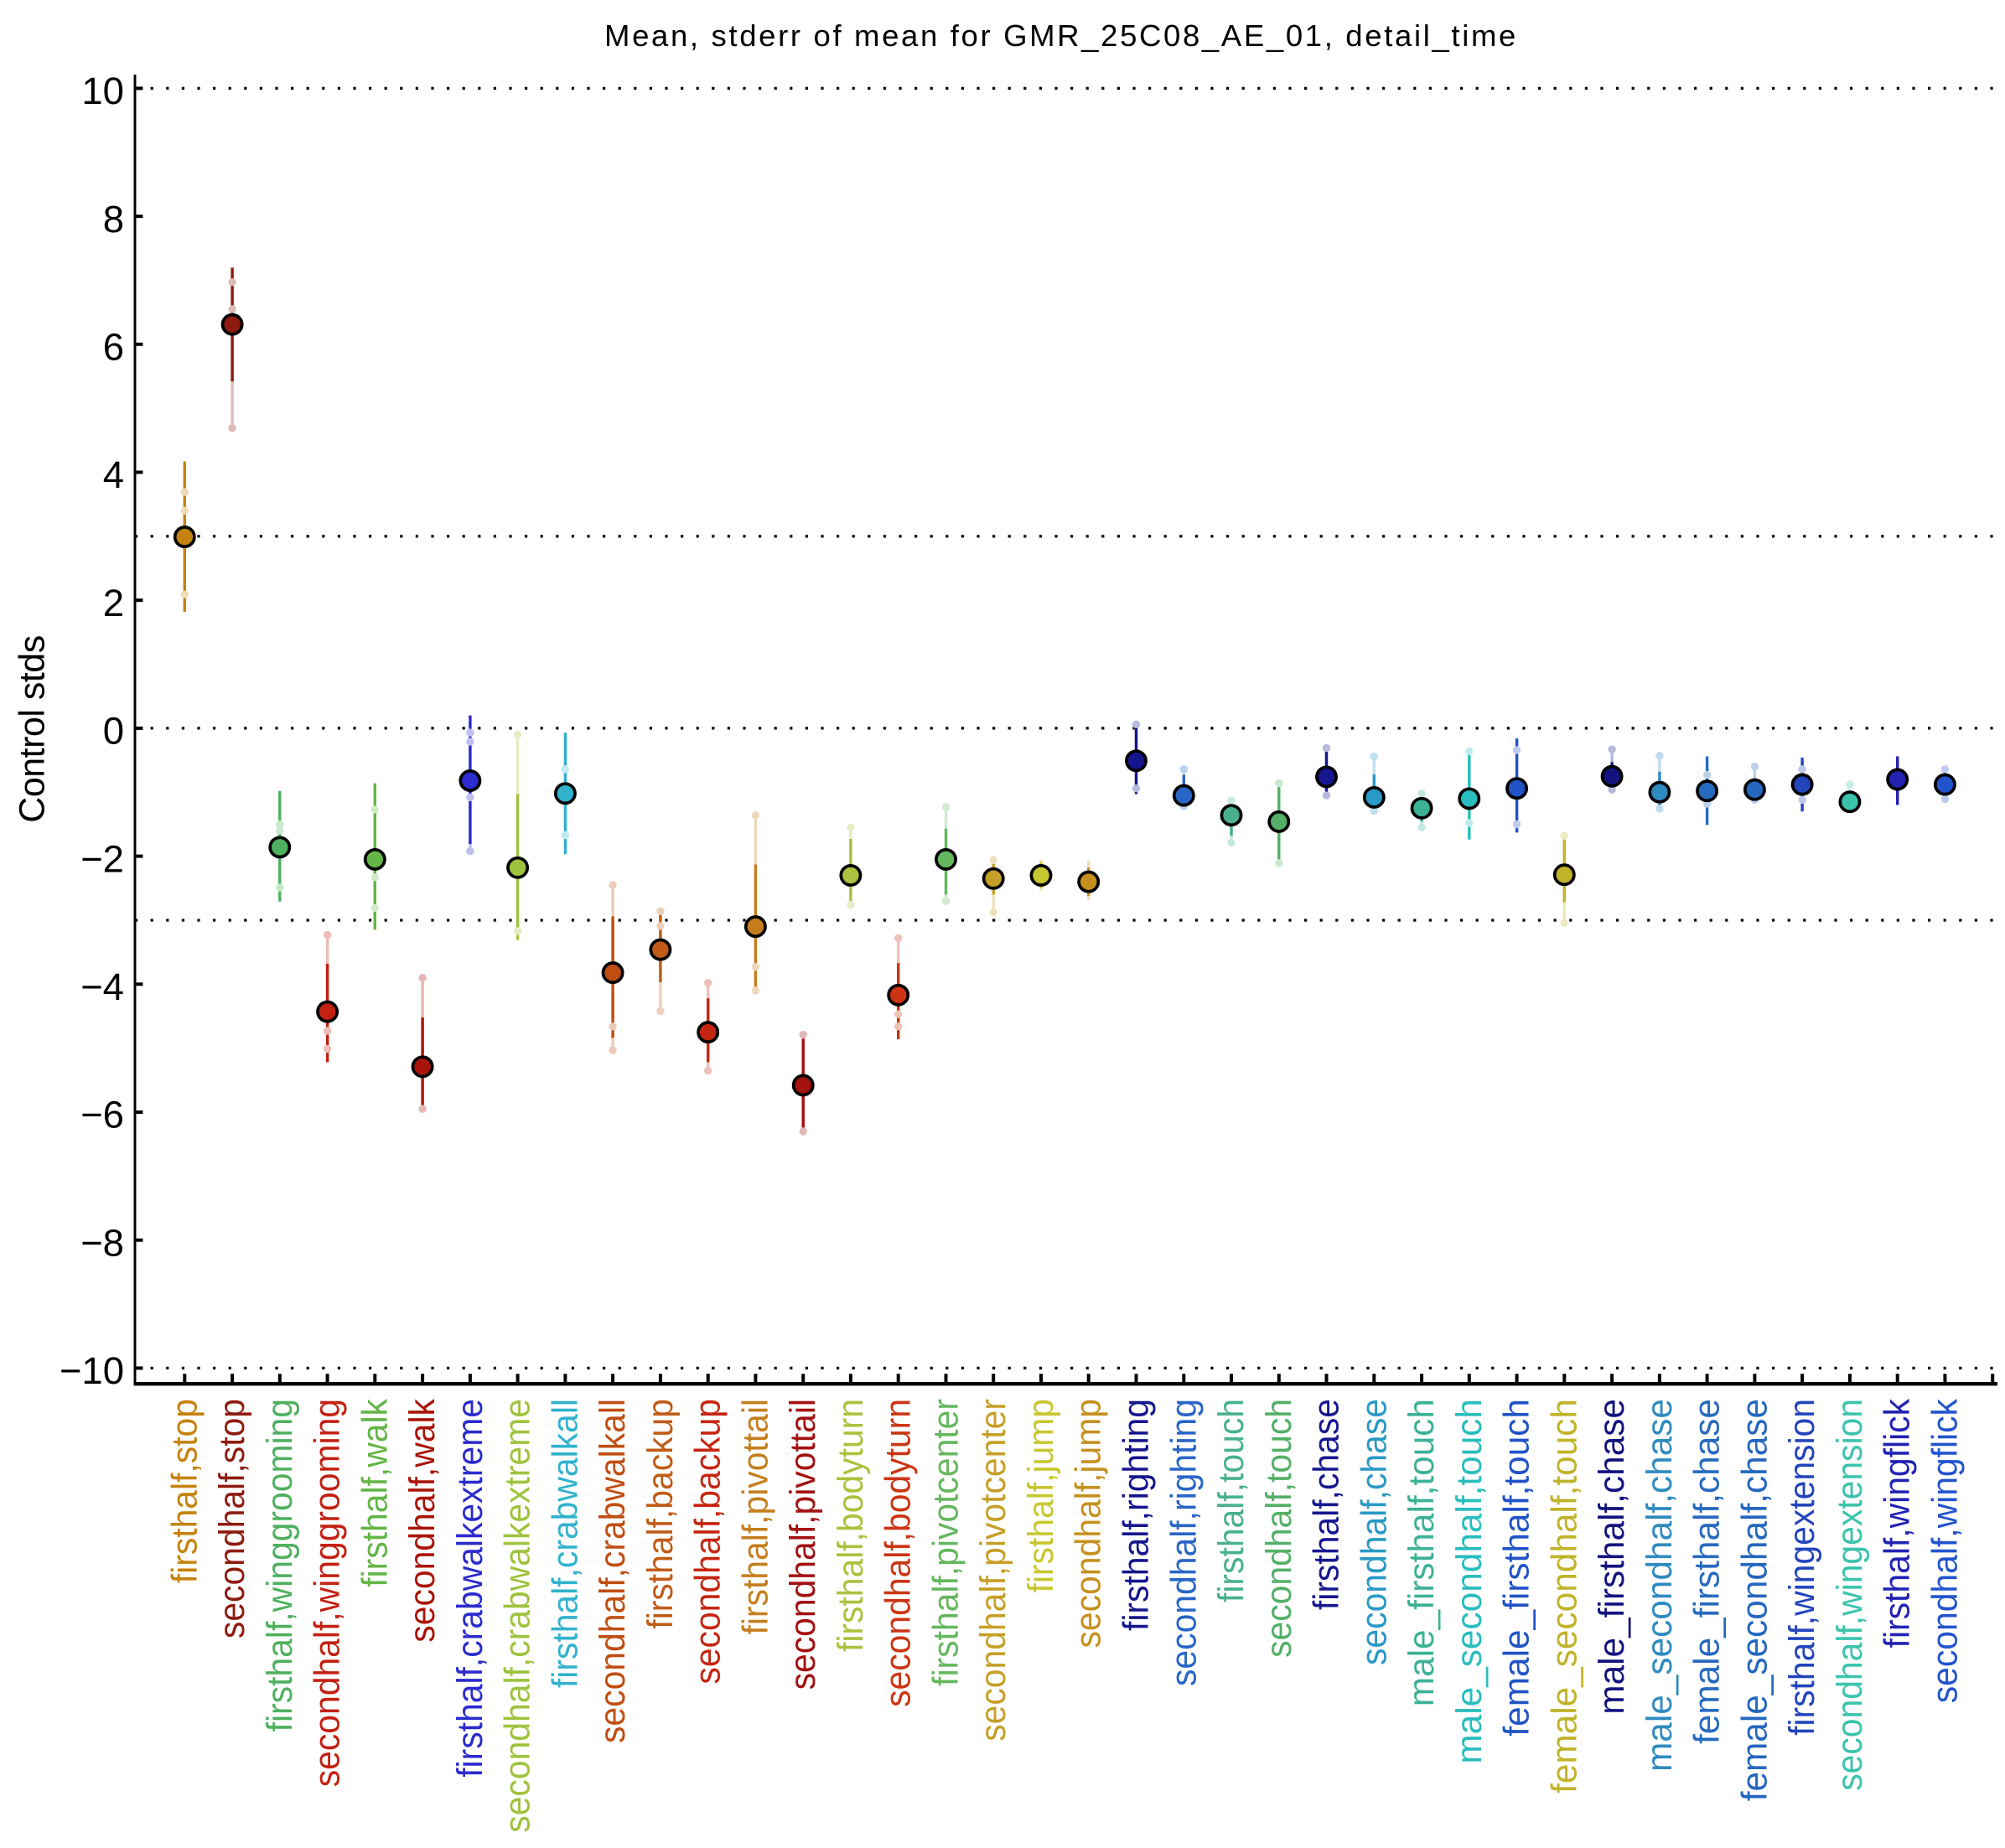 Image resolution: width=2005 pixels, height=1848 pixels. What do you see at coordinates (1327, 1504) in the screenshot?
I see `svg-text: firsthalf,chase` at bounding box center [1327, 1504].